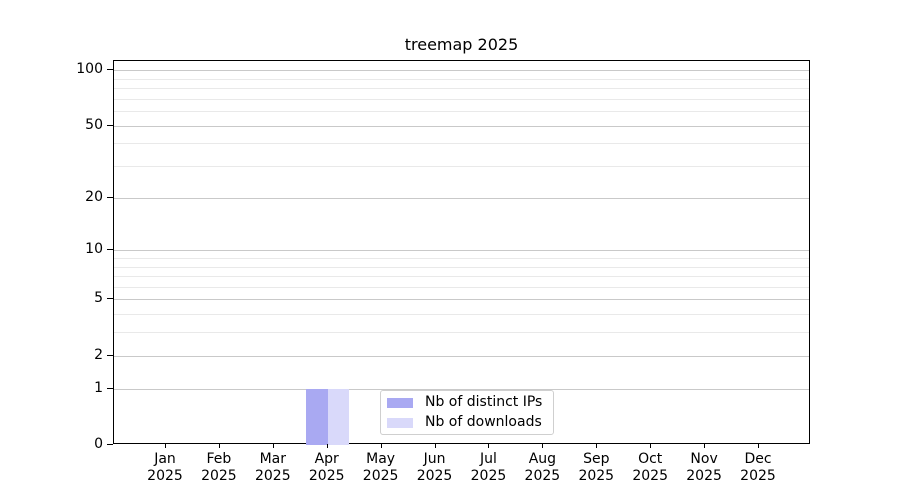 The image size is (900, 500). What do you see at coordinates (704, 467) in the screenshot?
I see `x-tick-label: Nov 2025` at bounding box center [704, 467].